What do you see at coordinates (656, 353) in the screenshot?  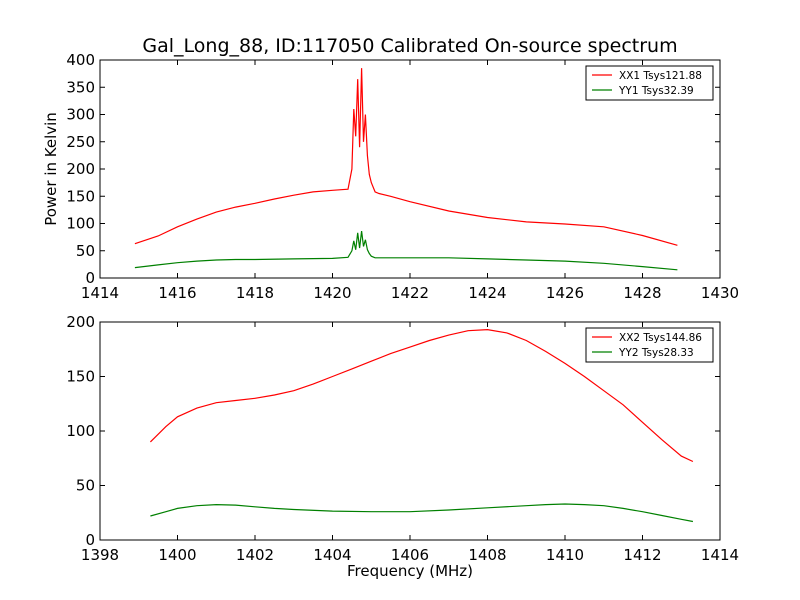 I see `legend-label: YY2 Tsys28.33` at bounding box center [656, 353].